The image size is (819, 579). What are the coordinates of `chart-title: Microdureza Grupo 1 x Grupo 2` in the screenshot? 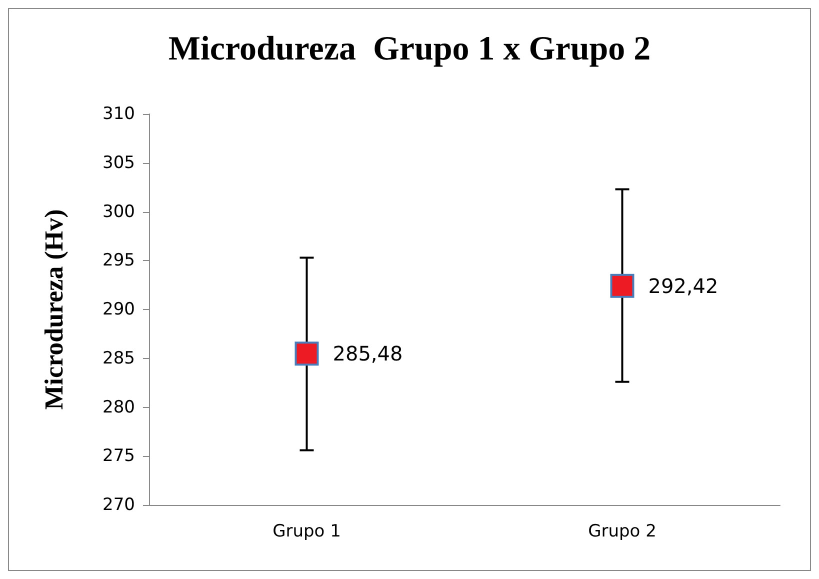 It's located at (409, 49).